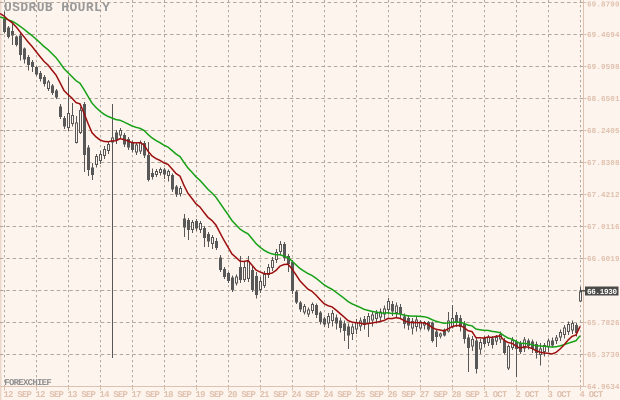 This screenshot has height=400, width=620. I want to click on svg-text: 26 SEP, so click(402, 395).